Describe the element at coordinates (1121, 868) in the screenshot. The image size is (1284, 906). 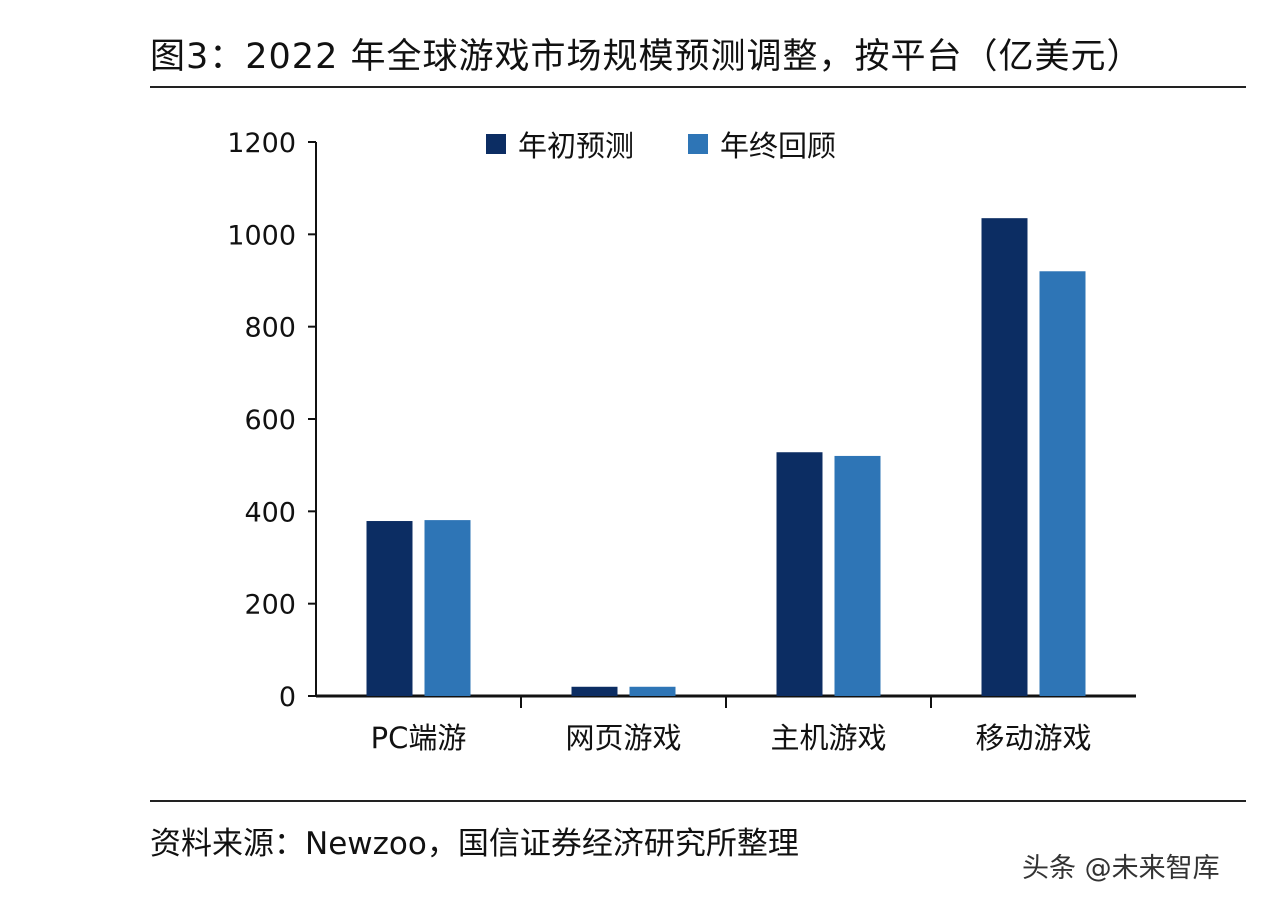
I see `watermark: 头条 @未来智库` at that location.